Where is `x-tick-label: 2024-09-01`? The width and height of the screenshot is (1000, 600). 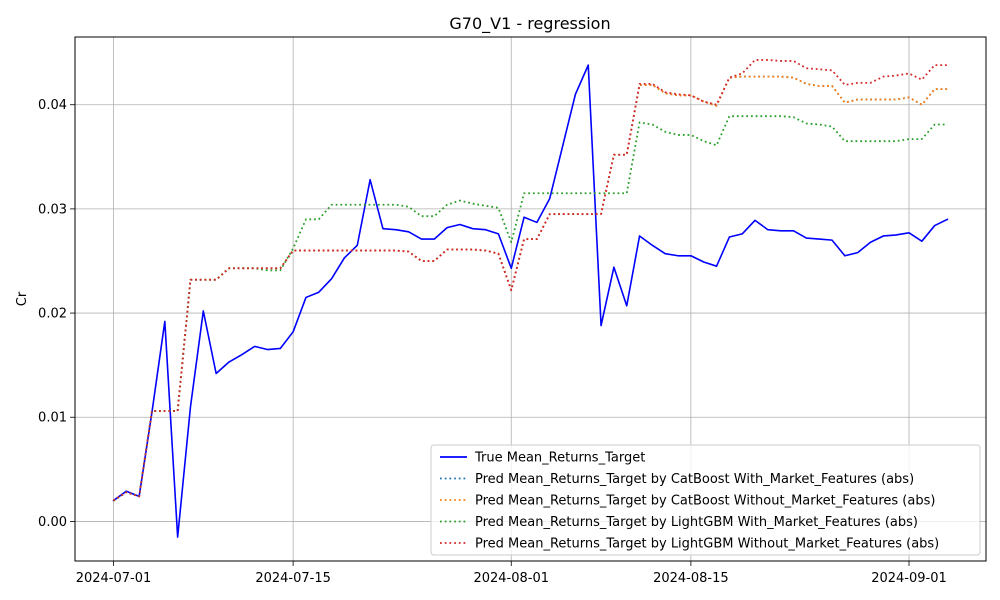 x-tick-label: 2024-09-01 is located at coordinates (909, 578).